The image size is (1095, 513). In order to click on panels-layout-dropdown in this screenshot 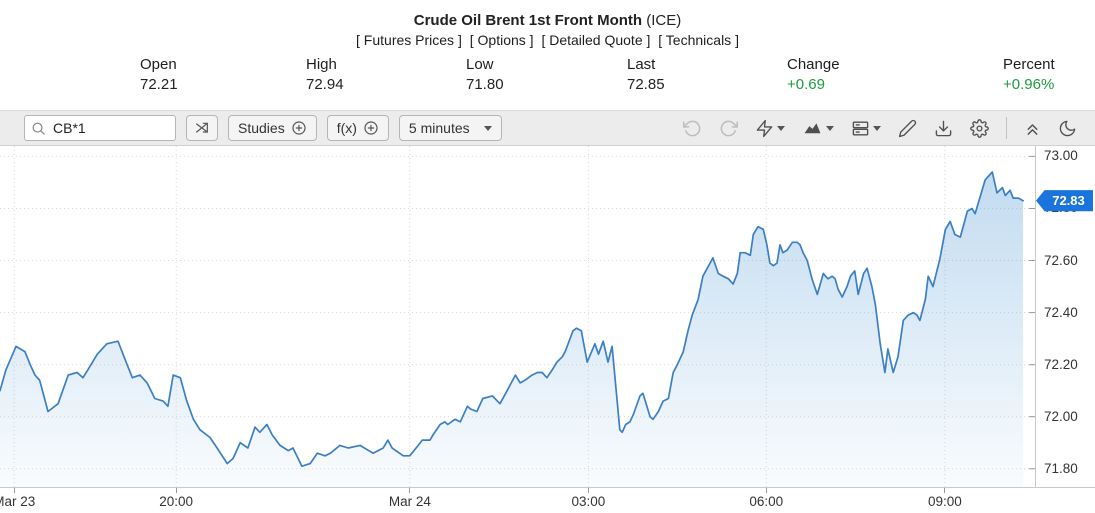, I will do `click(866, 128)`.